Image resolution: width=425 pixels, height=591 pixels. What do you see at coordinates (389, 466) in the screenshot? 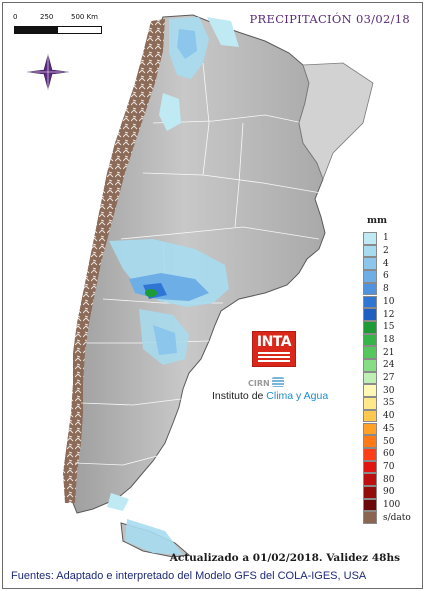
I see `legend-label: 70` at bounding box center [389, 466].